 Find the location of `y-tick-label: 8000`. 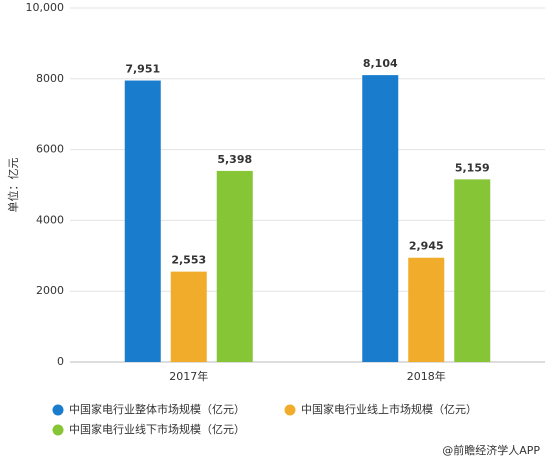

y-tick-label: 8000 is located at coordinates (50, 78).